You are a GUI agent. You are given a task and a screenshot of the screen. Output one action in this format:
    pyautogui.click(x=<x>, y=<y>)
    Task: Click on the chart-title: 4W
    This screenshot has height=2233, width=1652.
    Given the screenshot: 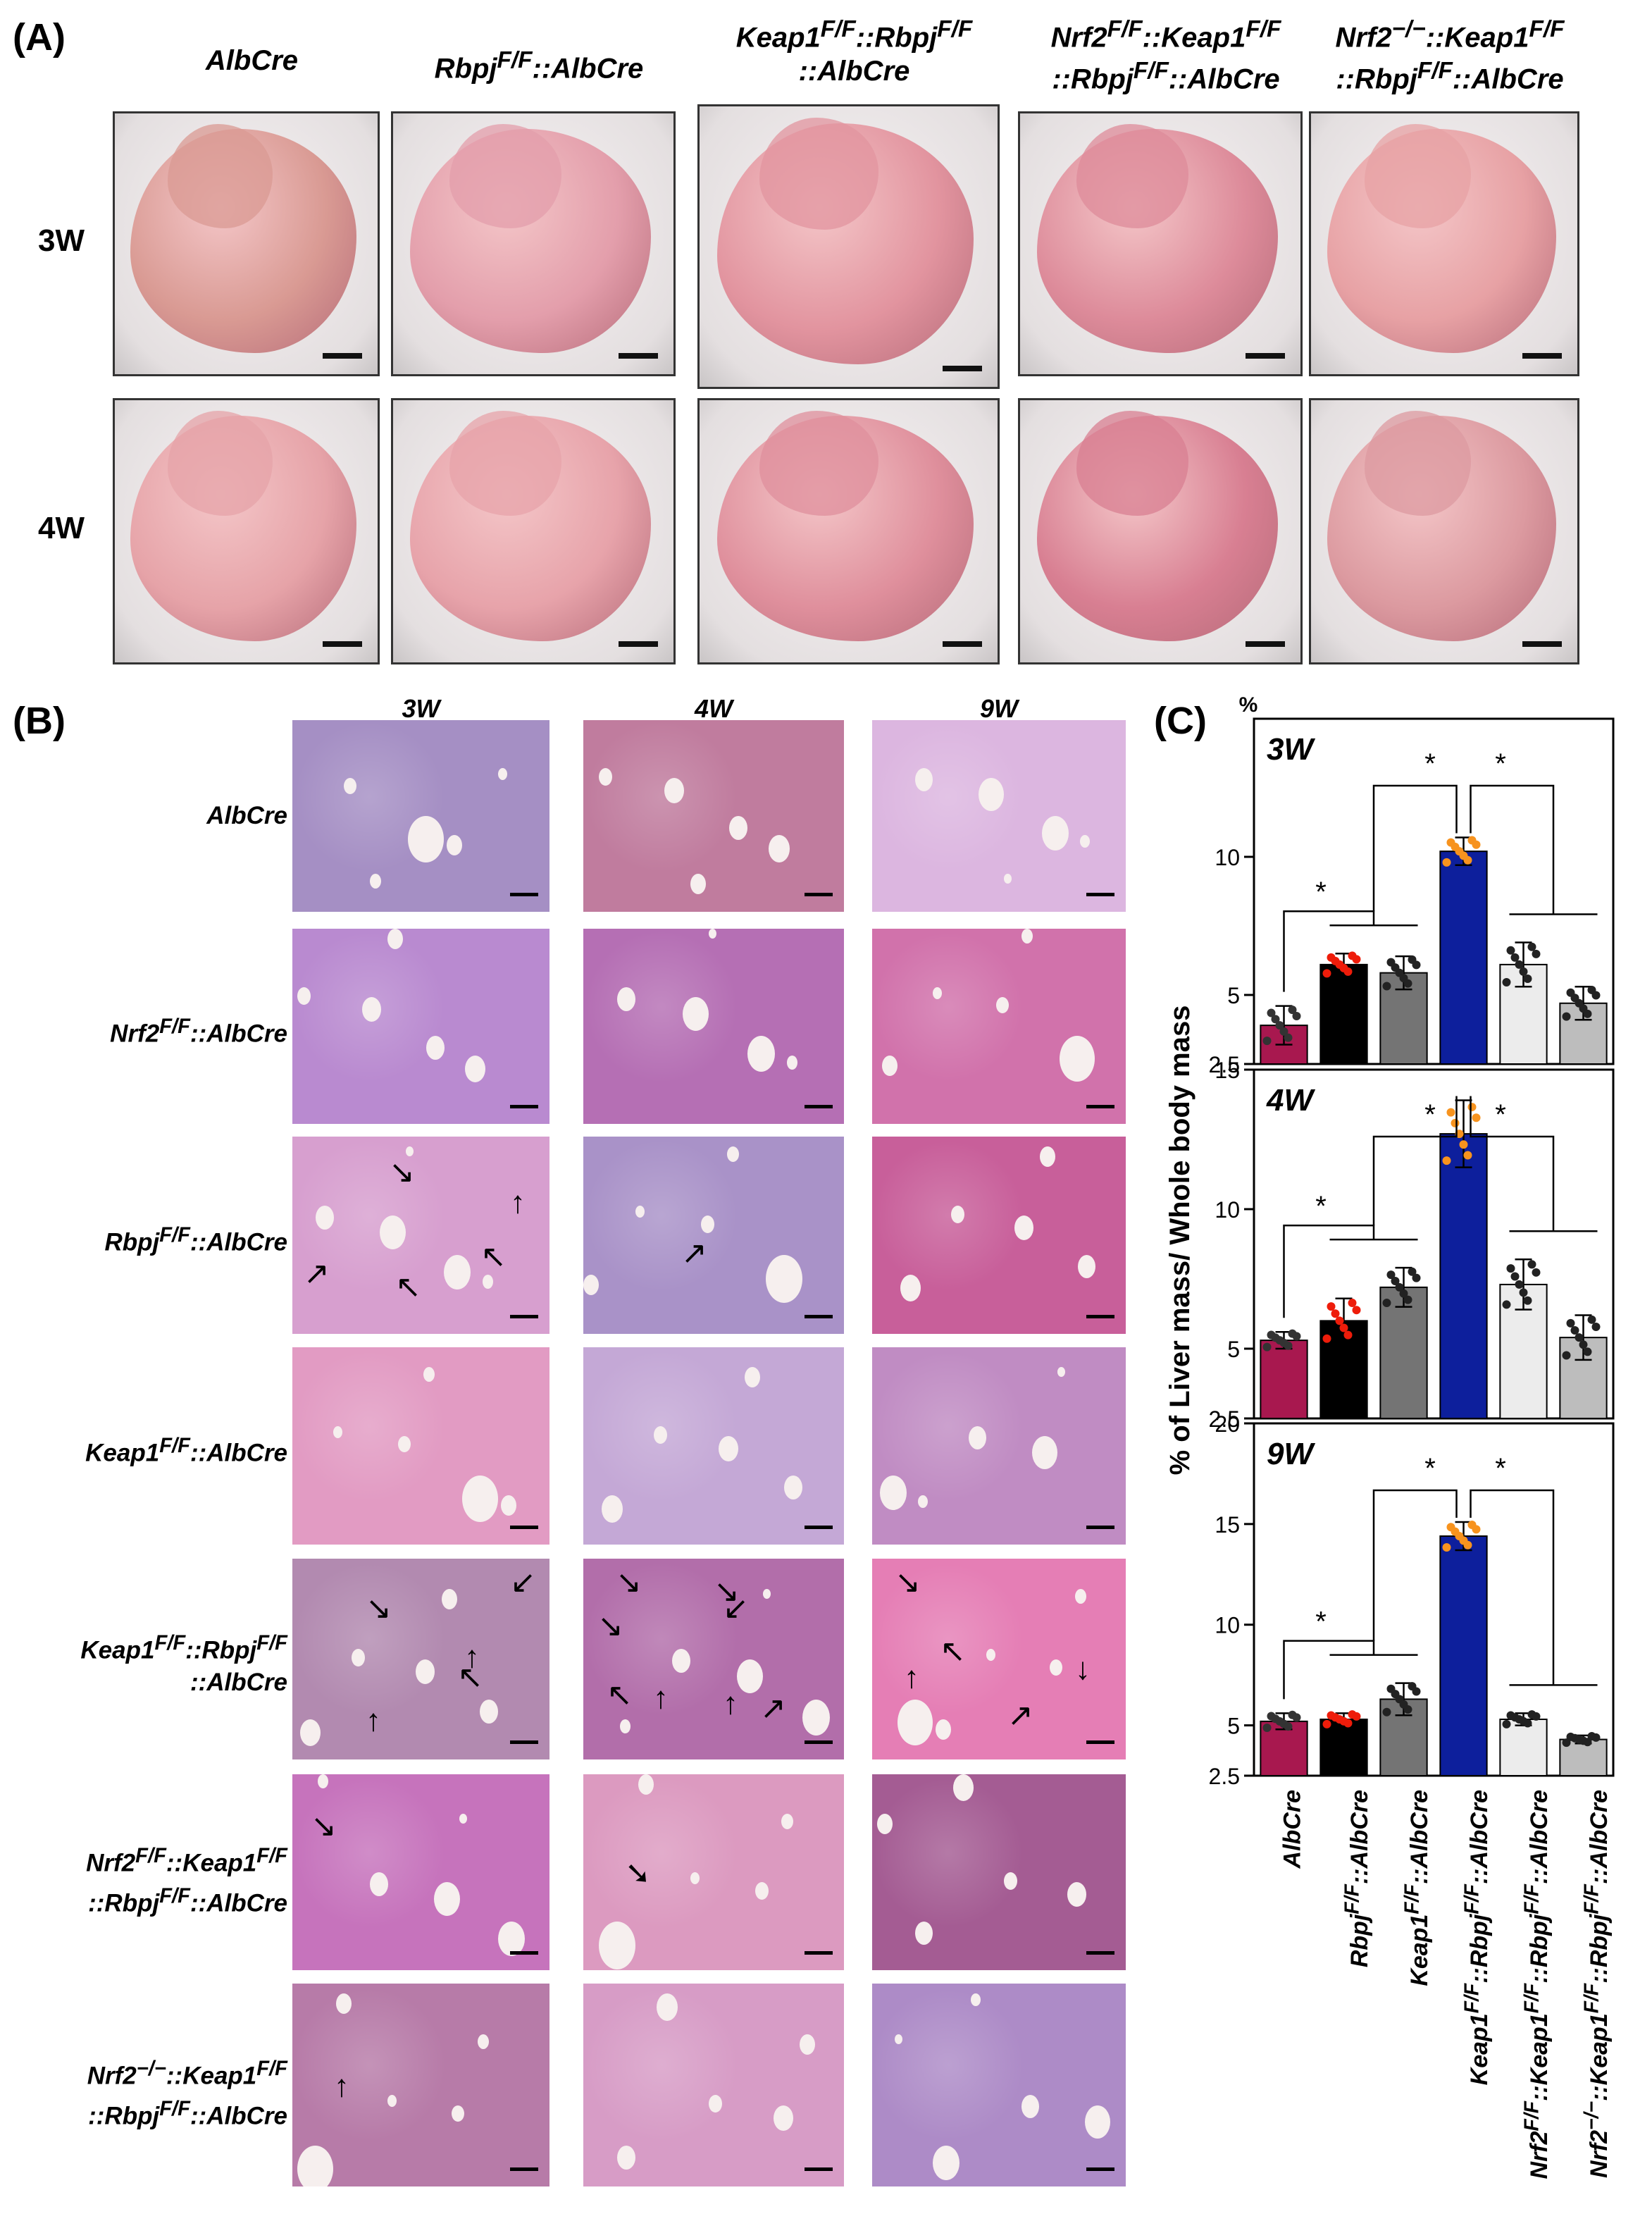 What is the action you would take?
    pyautogui.click(x=1290, y=1100)
    